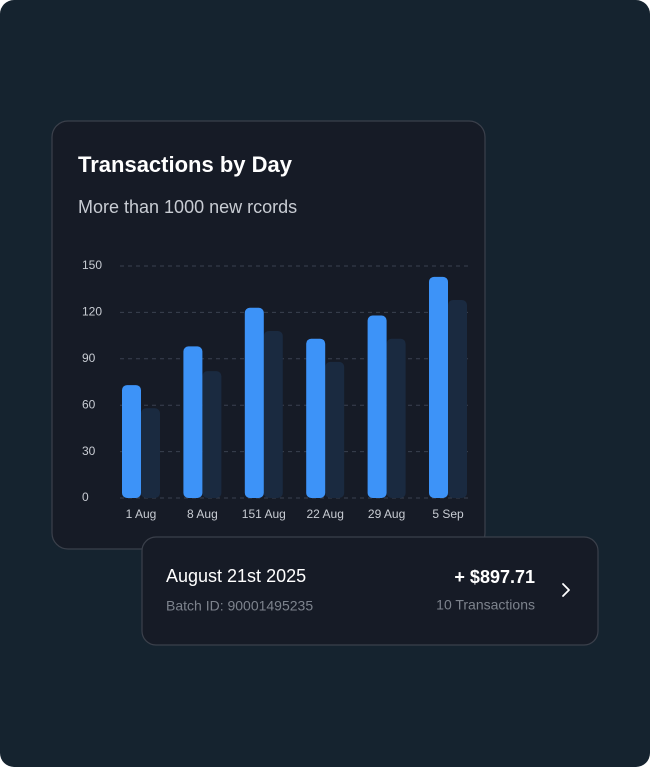  What do you see at coordinates (325, 514) in the screenshot?
I see `x-tick-label: 22 Aug` at bounding box center [325, 514].